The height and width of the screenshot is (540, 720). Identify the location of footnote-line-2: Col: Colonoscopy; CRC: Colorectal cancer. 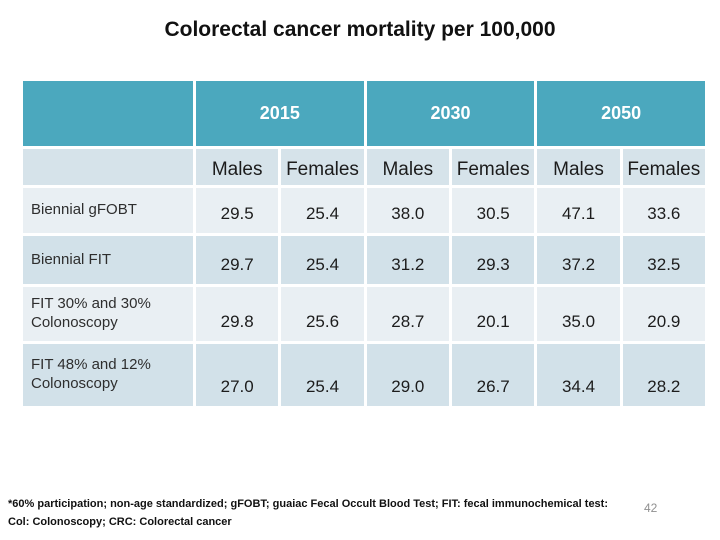
(120, 522).